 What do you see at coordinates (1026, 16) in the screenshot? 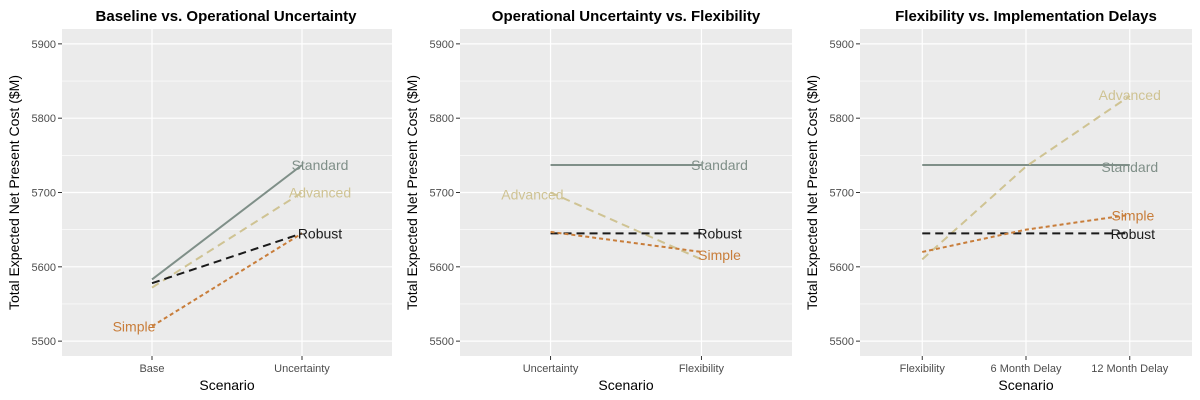
I see `chart-title: Flexibility vs. Implementation Delays` at bounding box center [1026, 16].